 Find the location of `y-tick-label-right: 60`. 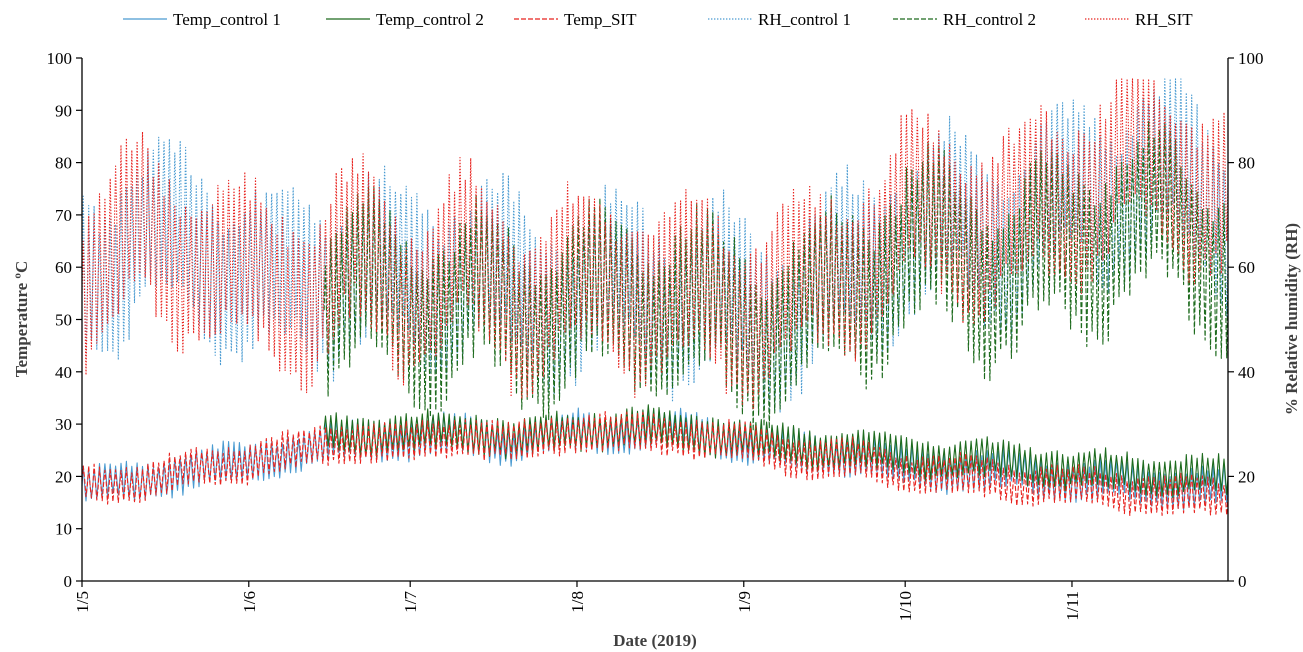

y-tick-label-right: 60 is located at coordinates (1246, 267).